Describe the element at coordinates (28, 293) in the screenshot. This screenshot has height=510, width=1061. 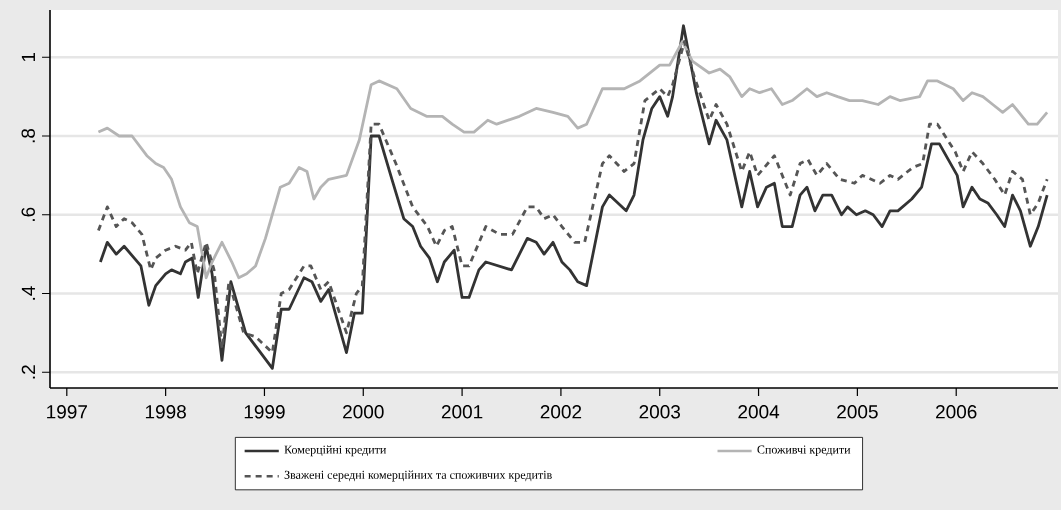
I see `y-tick-label: .4` at that location.